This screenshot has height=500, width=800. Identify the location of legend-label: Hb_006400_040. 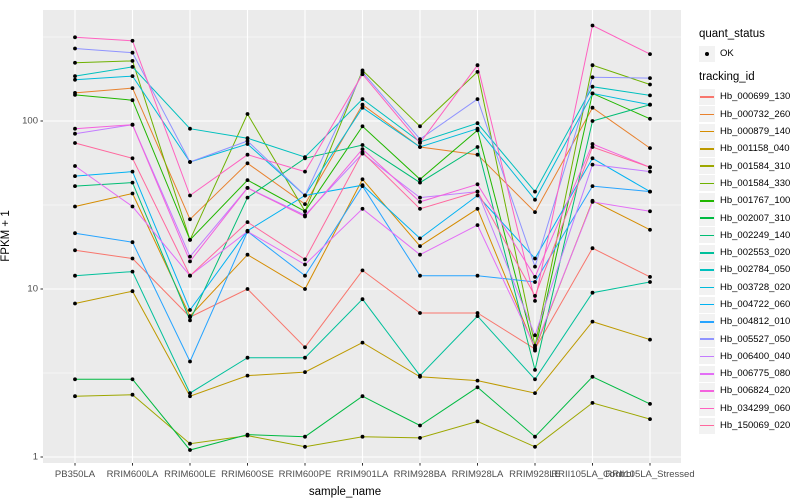
(755, 356).